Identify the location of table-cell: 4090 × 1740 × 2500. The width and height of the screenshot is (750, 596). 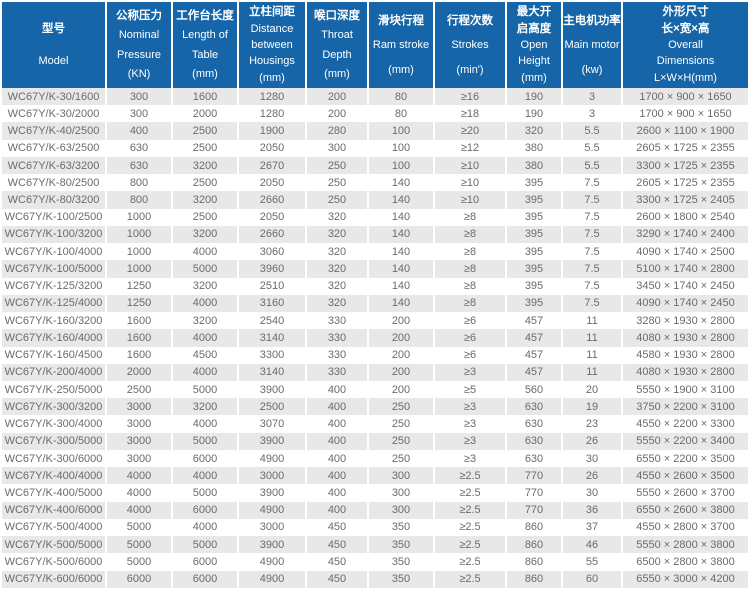
(684, 252).